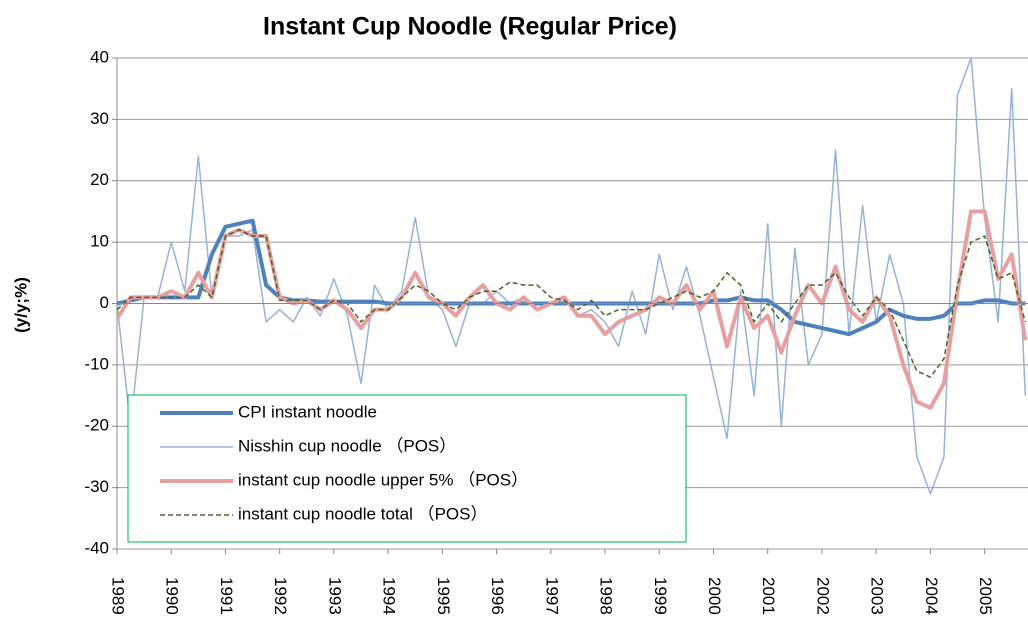 The height and width of the screenshot is (638, 1028). I want to click on x-tick-label: 1996, so click(497, 596).